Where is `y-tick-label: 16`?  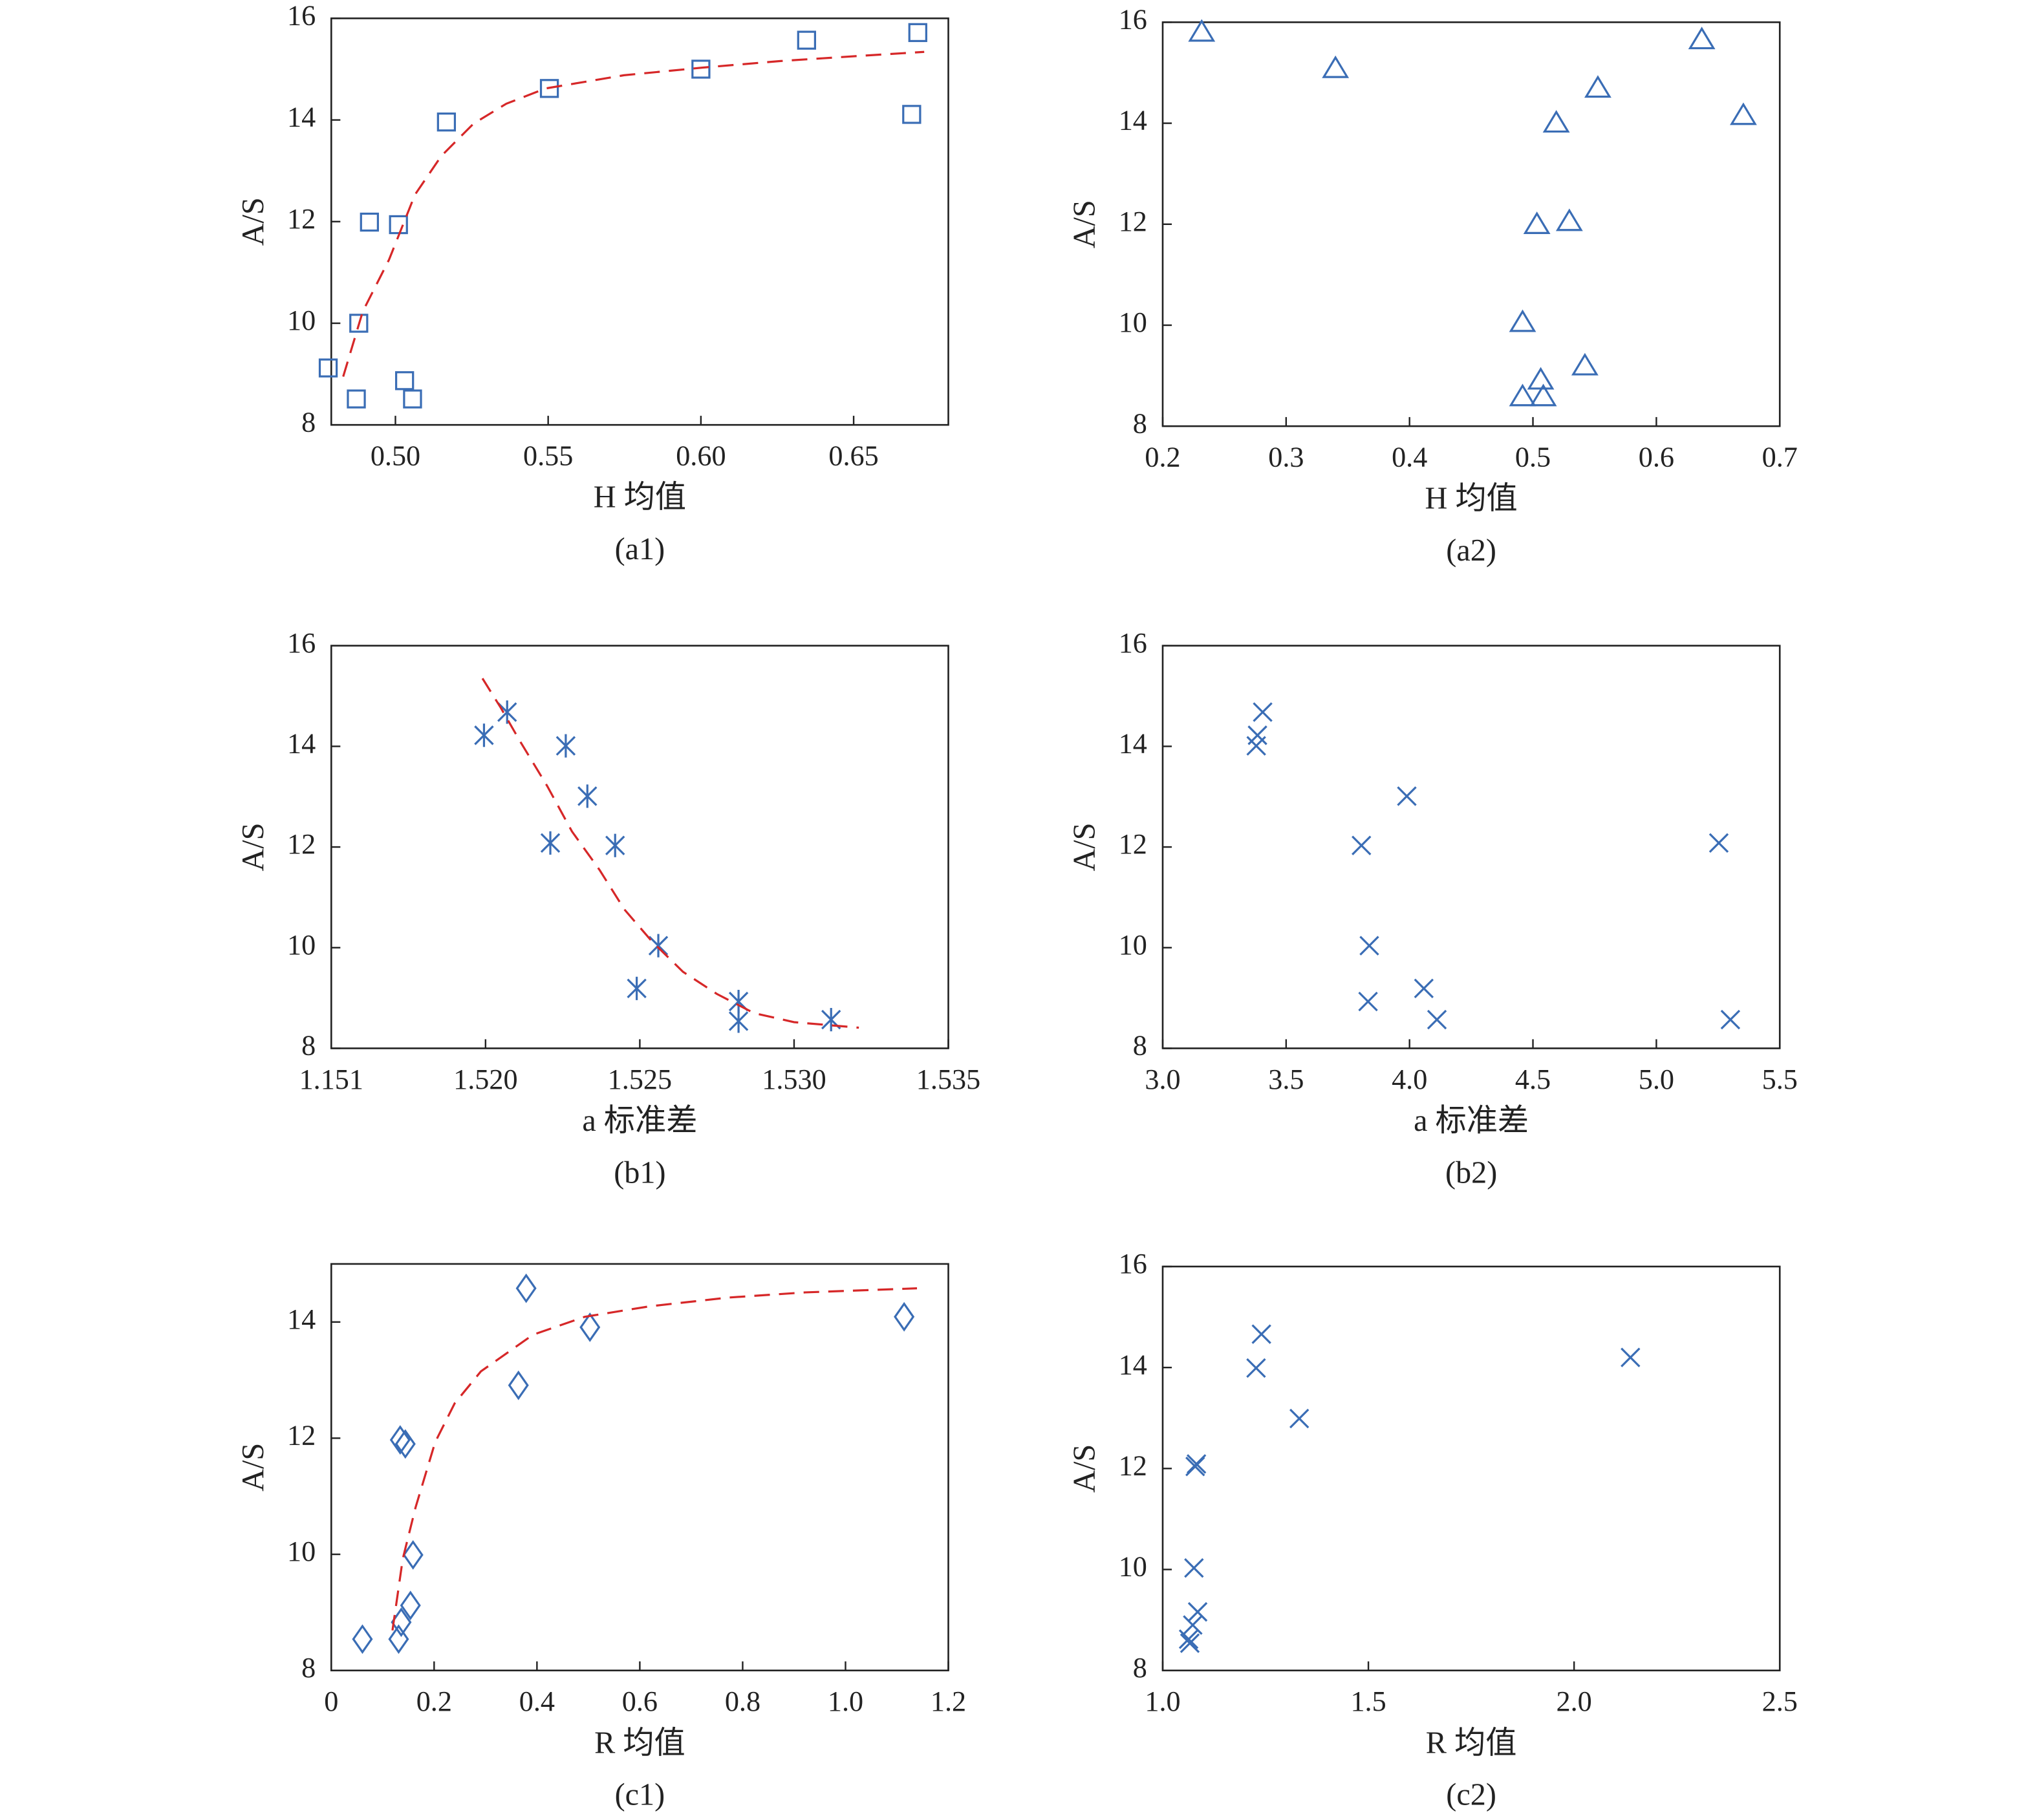 y-tick-label: 16 is located at coordinates (301, 16).